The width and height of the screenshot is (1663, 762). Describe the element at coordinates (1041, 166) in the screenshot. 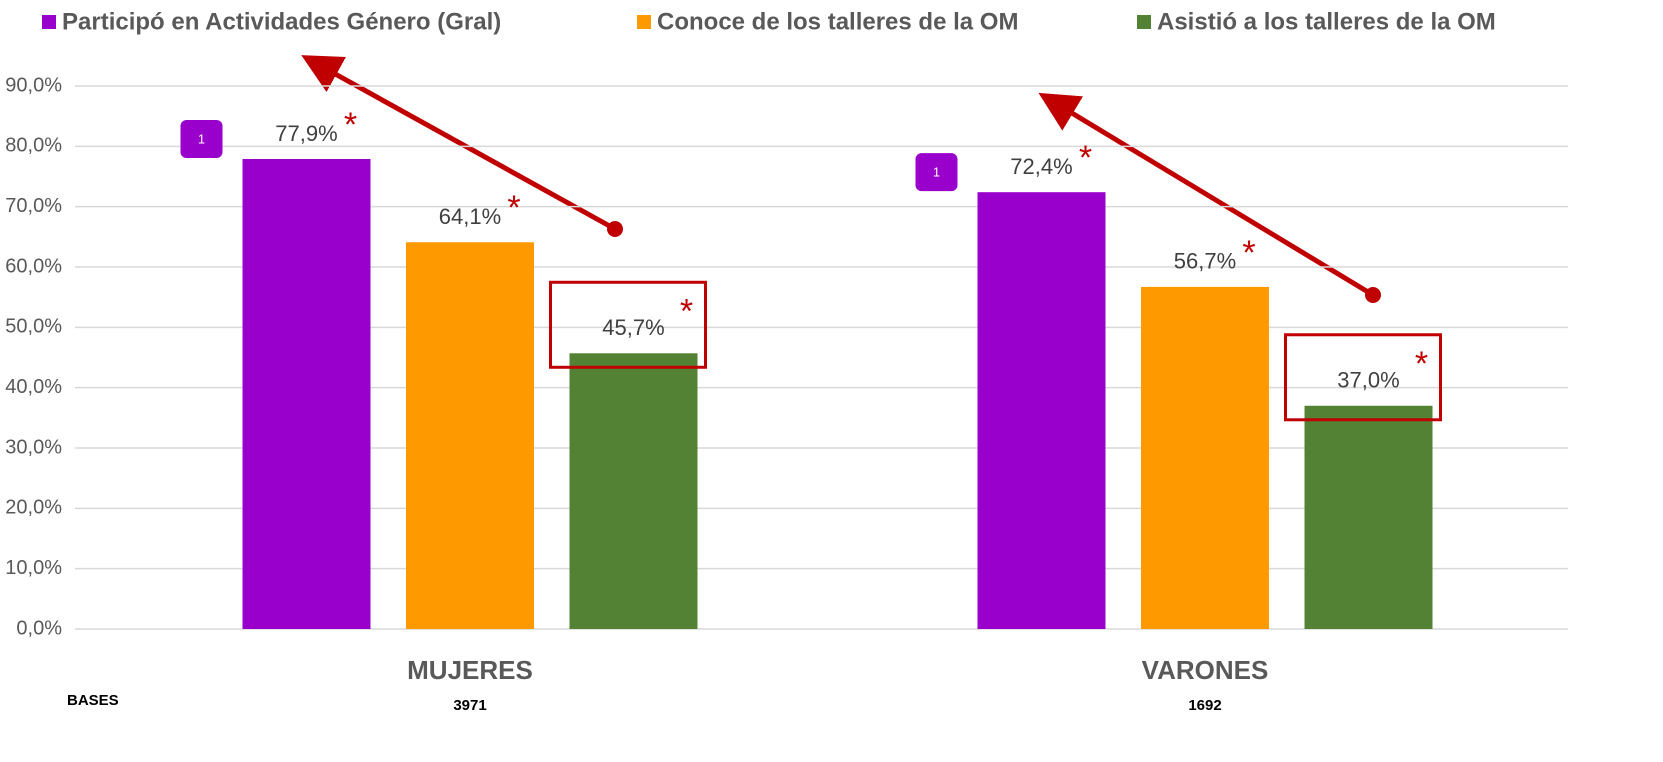

I see `value-label: 72,4%` at that location.